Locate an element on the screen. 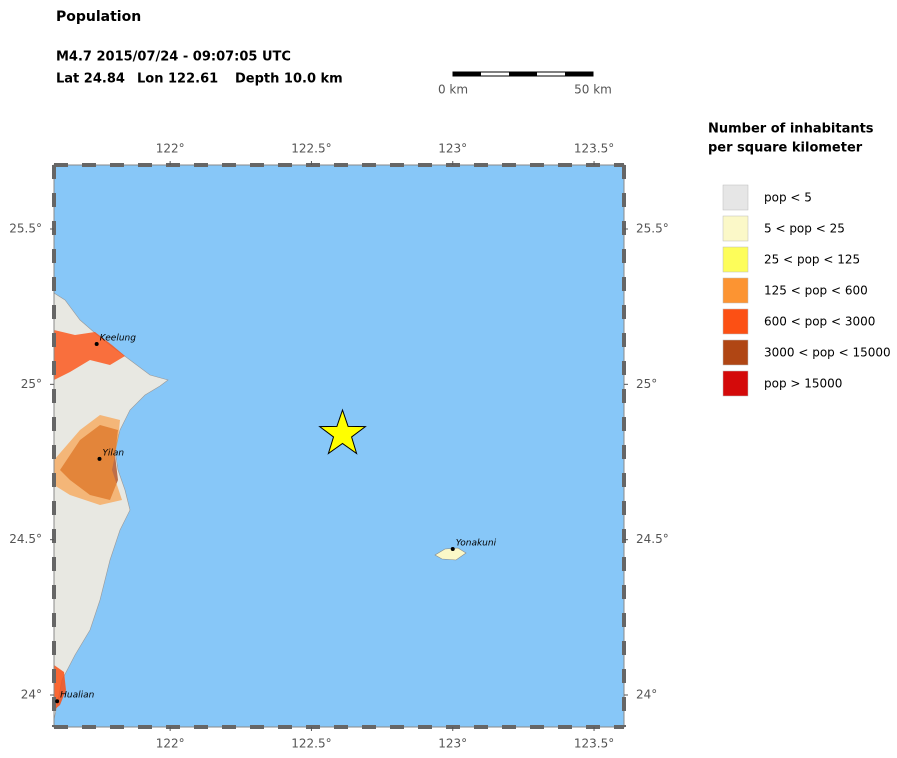  legend-label: pop > 15000 is located at coordinates (803, 384).